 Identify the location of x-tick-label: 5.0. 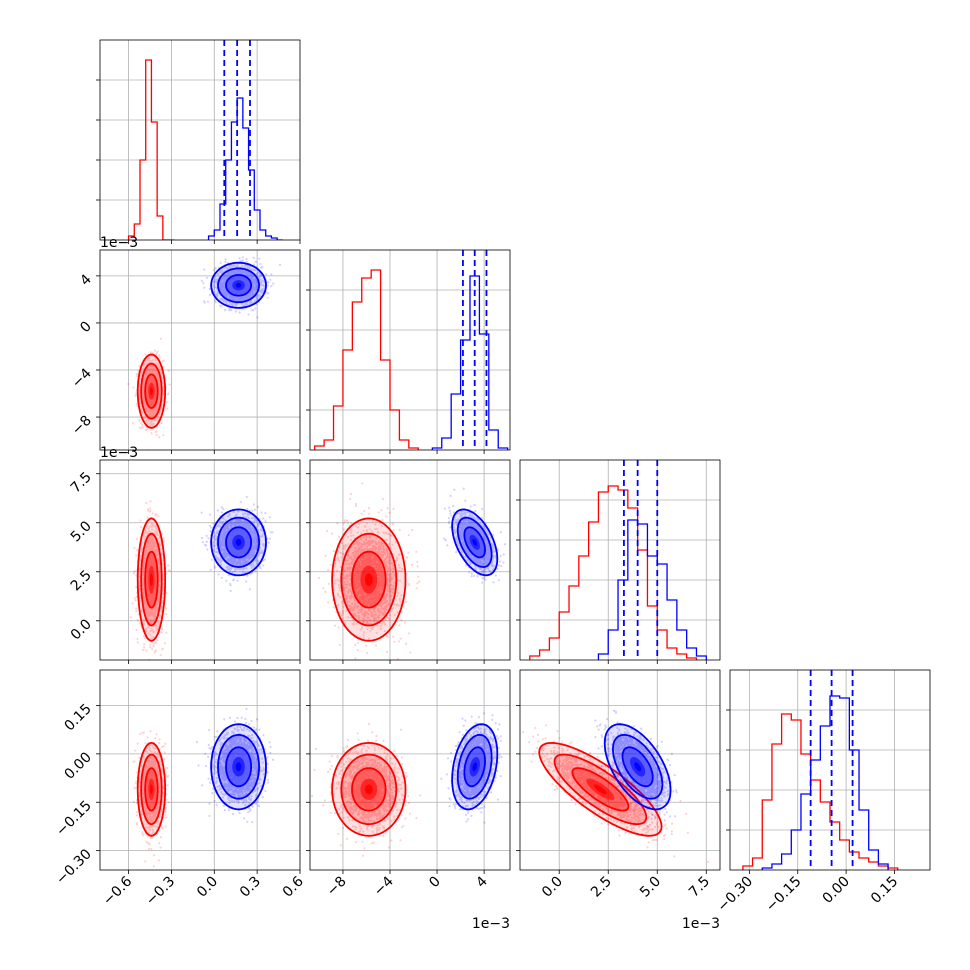
(650, 887).